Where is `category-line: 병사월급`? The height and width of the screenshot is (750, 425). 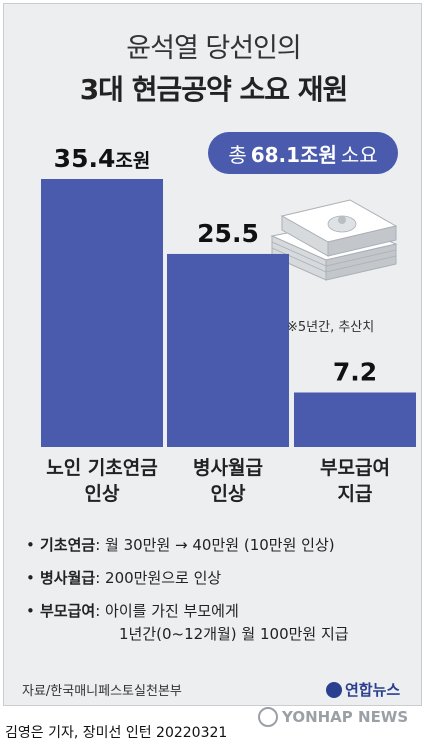
category-line: 병사월급 is located at coordinates (228, 468).